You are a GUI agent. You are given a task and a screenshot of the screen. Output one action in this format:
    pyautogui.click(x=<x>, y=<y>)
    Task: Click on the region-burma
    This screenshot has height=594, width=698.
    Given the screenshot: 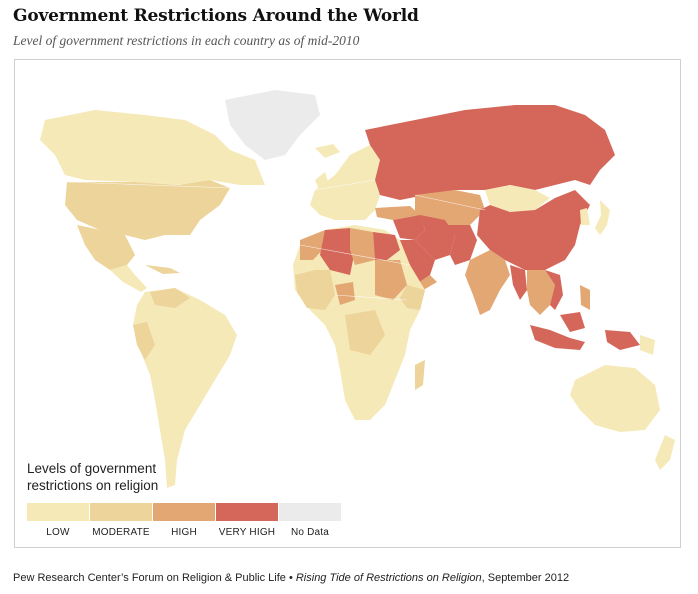 What is the action you would take?
    pyautogui.click(x=518, y=282)
    